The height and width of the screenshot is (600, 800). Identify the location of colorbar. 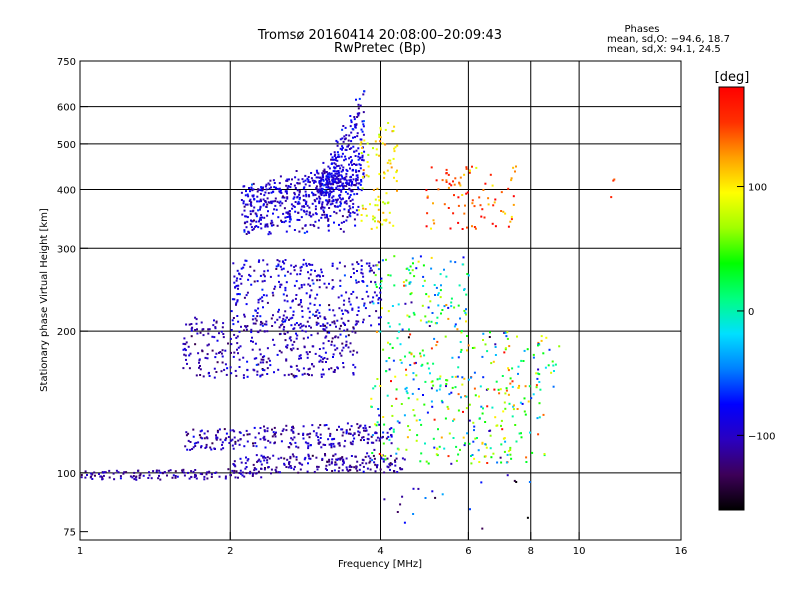
(731, 298).